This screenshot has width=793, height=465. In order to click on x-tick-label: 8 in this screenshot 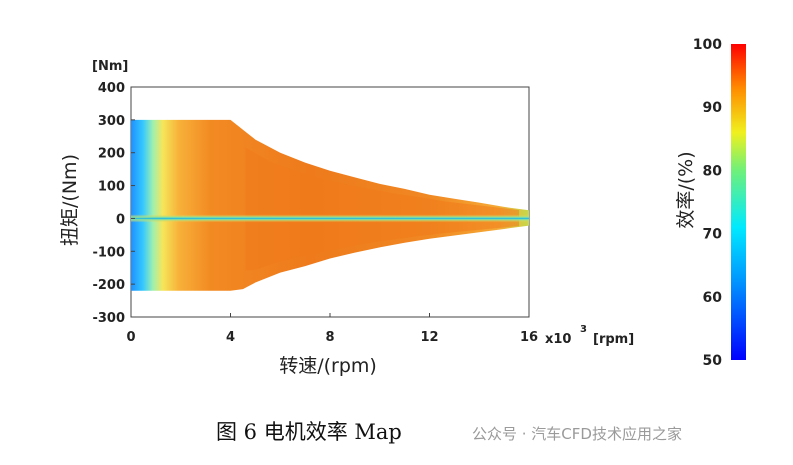, I will do `click(329, 337)`.